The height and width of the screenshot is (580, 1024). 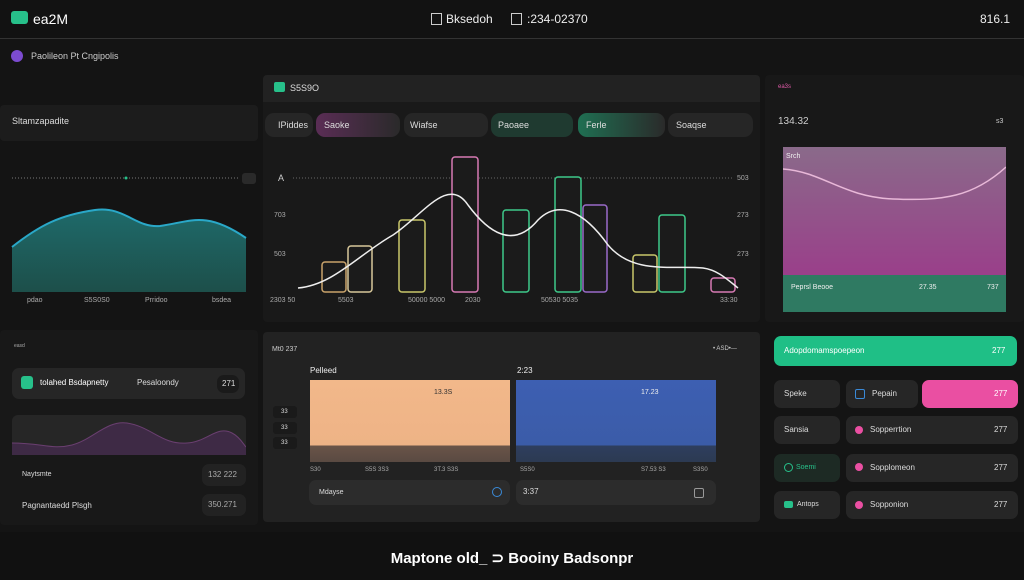 What do you see at coordinates (128, 383) in the screenshot?
I see `info-card` at bounding box center [128, 383].